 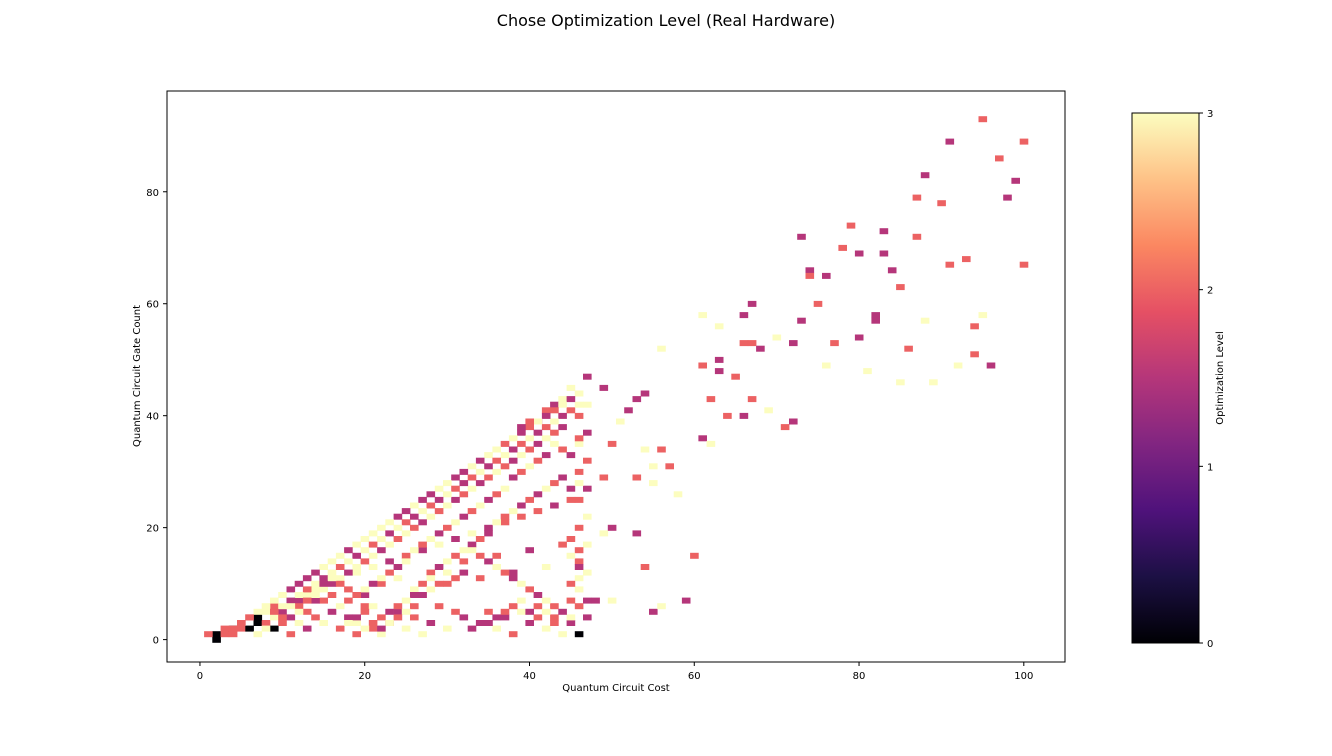 I want to click on x-tick-label: 0, so click(x=200, y=676).